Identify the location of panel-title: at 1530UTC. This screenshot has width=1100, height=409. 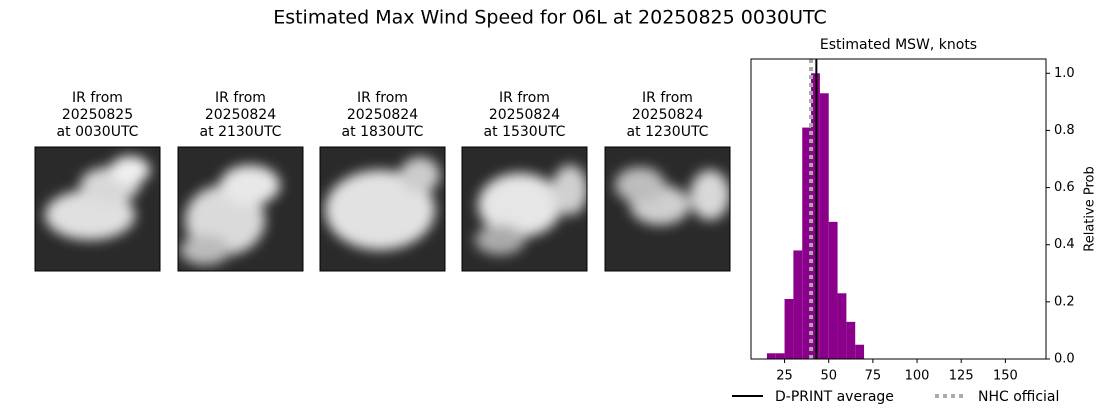
(525, 132).